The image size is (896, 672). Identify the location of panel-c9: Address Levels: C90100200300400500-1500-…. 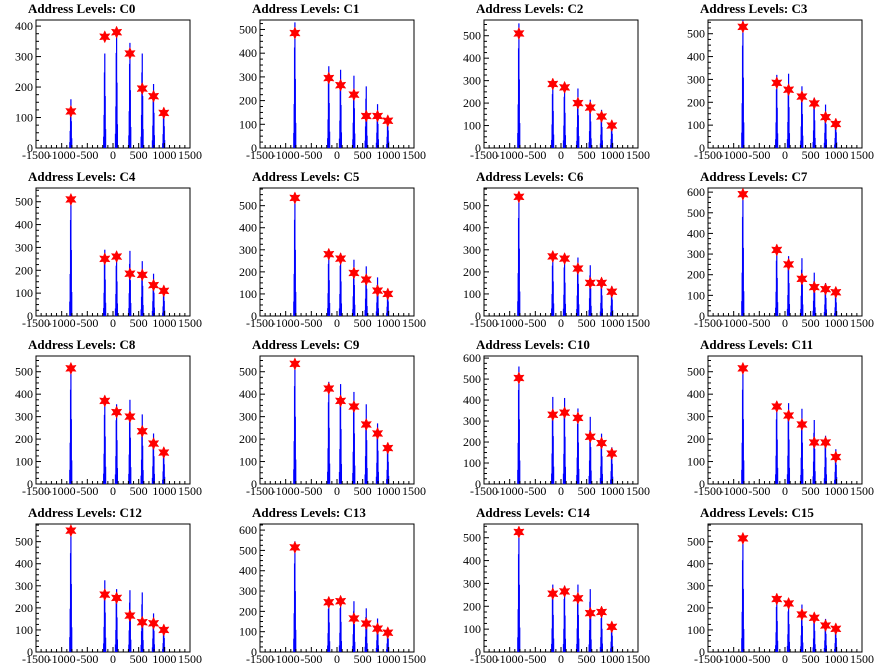
(332, 417).